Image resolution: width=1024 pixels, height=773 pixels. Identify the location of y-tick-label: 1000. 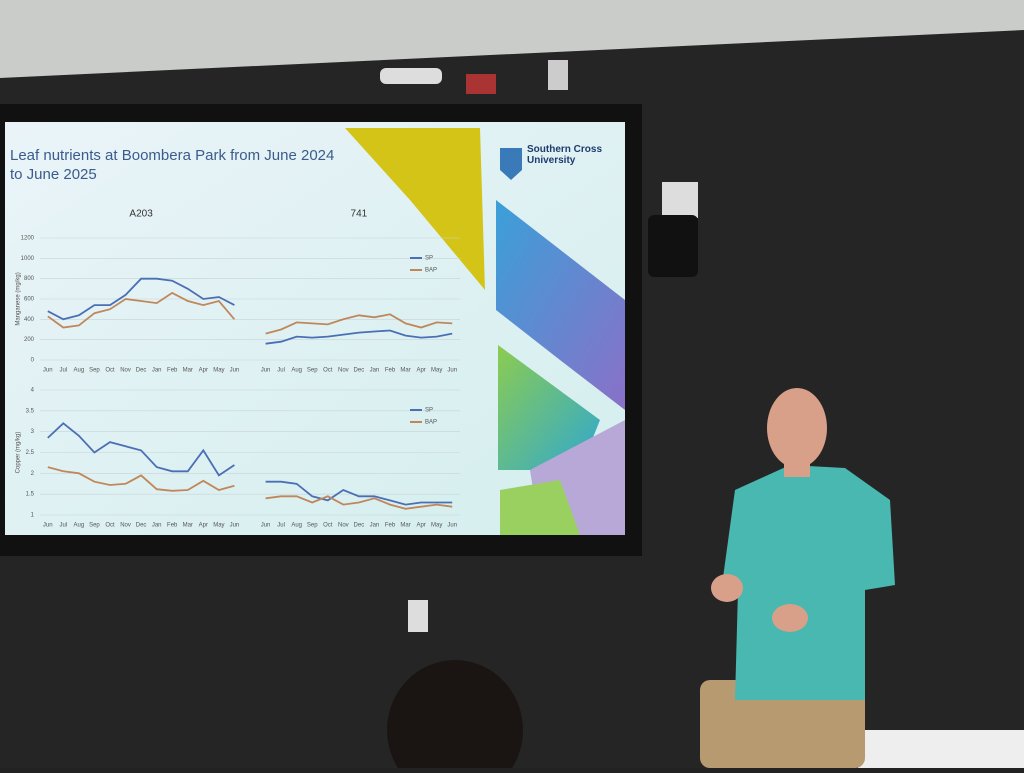
(28, 259).